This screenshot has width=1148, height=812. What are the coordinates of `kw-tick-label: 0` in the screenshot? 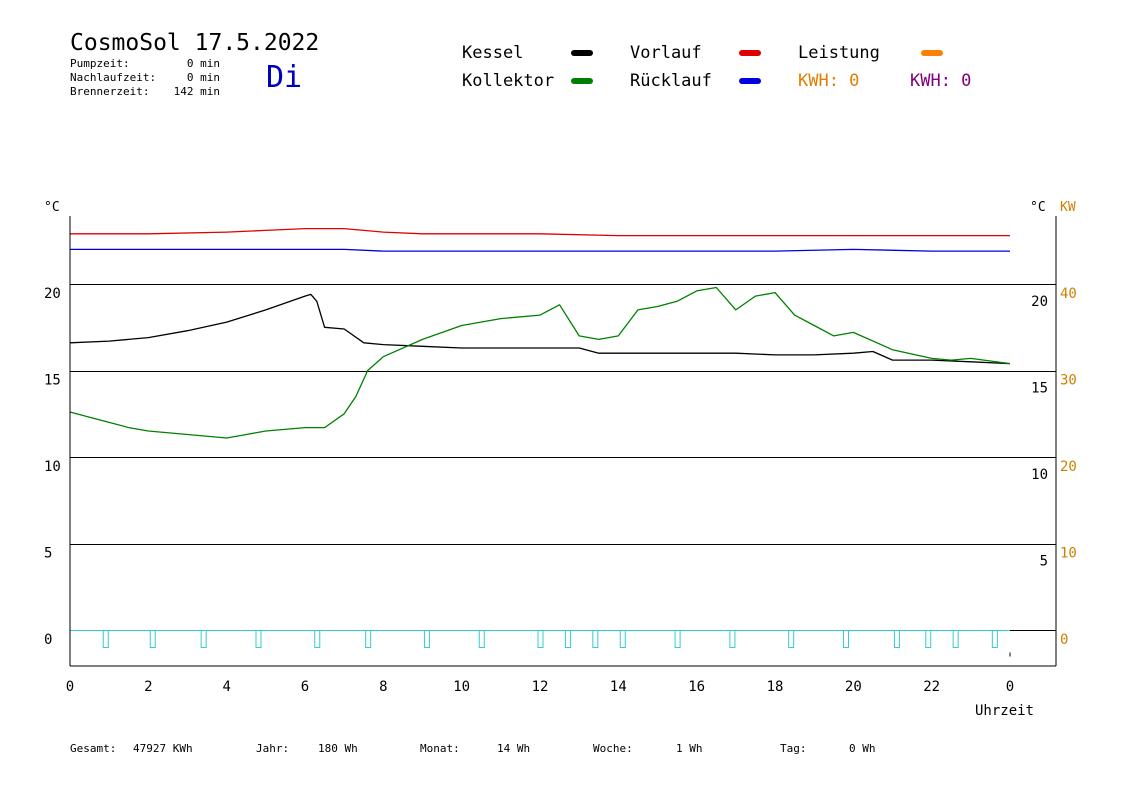 It's located at (1064, 640).